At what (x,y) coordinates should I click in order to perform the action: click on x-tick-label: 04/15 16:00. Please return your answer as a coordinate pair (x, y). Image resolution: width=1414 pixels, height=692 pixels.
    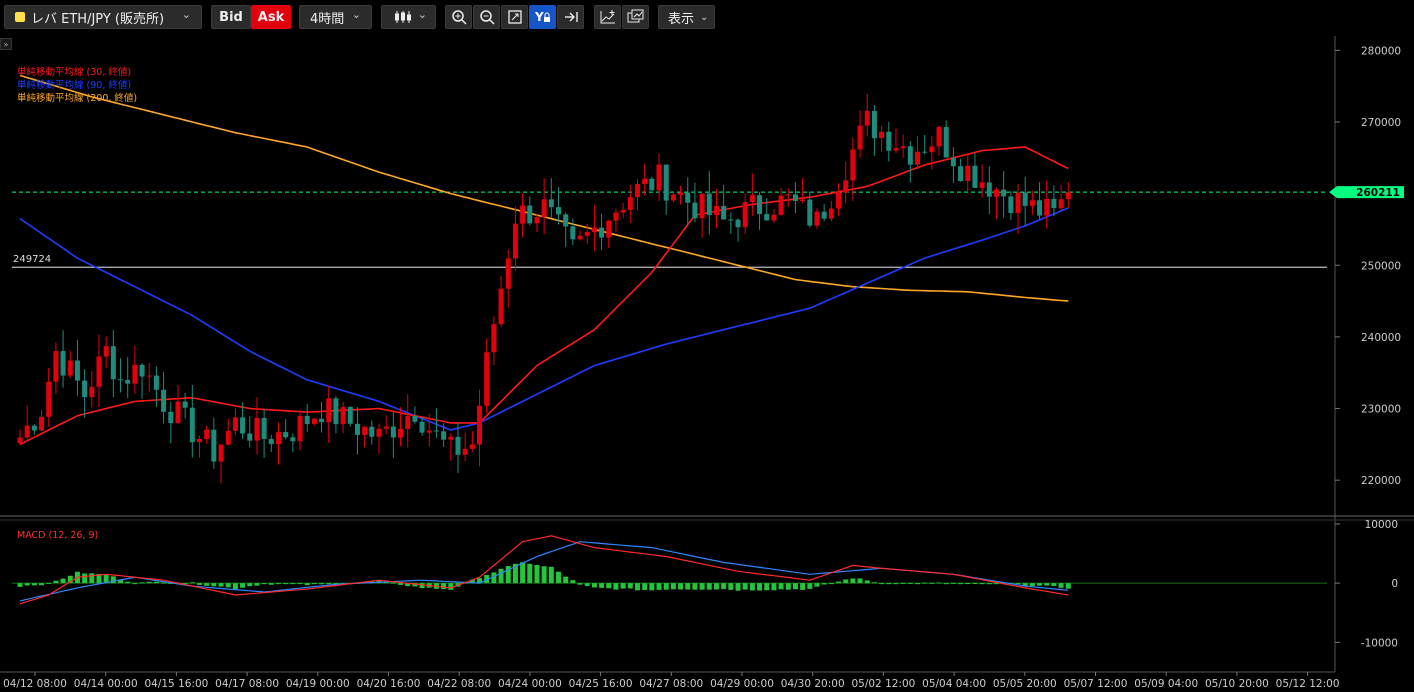
    Looking at the image, I should click on (176, 684).